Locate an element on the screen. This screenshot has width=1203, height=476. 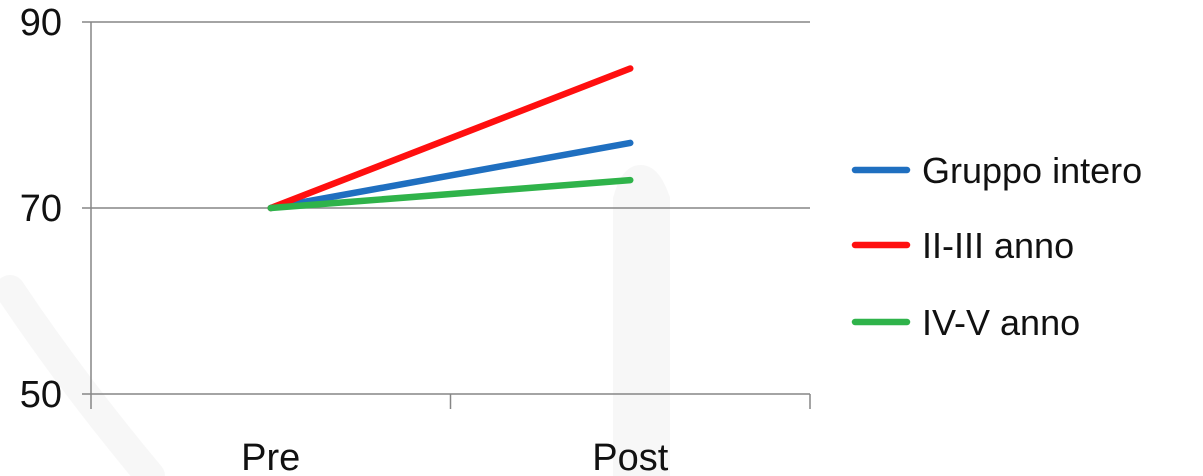
series-lines is located at coordinates (450, 138).